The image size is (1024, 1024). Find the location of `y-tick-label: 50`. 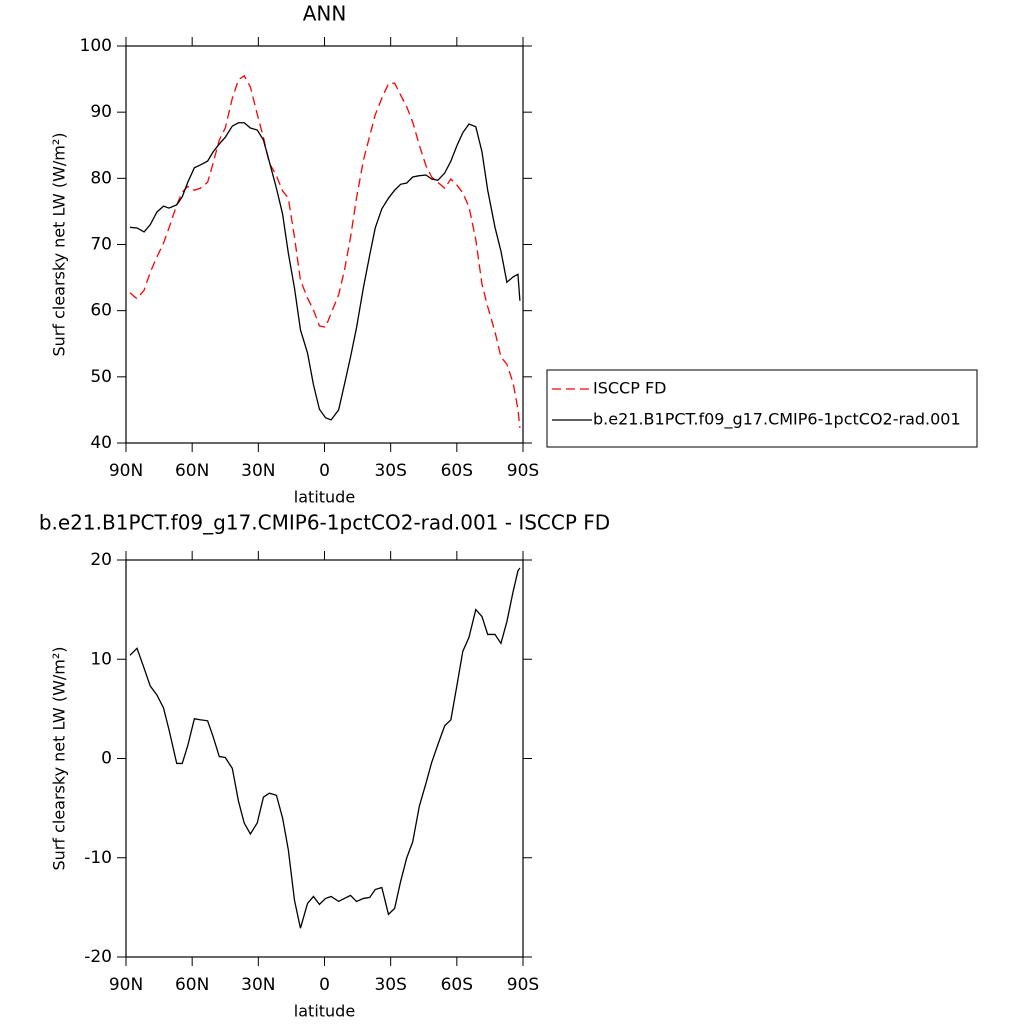

y-tick-label: 50 is located at coordinates (101, 377).